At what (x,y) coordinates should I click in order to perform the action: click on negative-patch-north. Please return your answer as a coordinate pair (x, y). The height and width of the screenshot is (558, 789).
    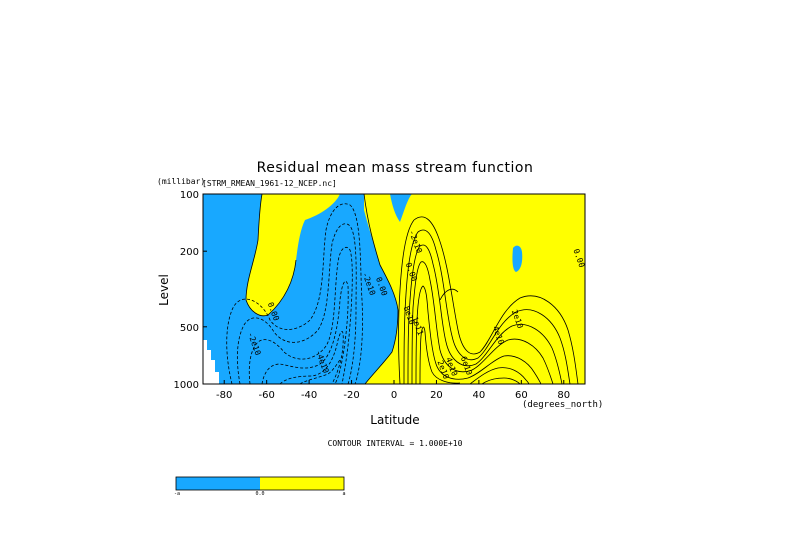
    Looking at the image, I should click on (517, 258).